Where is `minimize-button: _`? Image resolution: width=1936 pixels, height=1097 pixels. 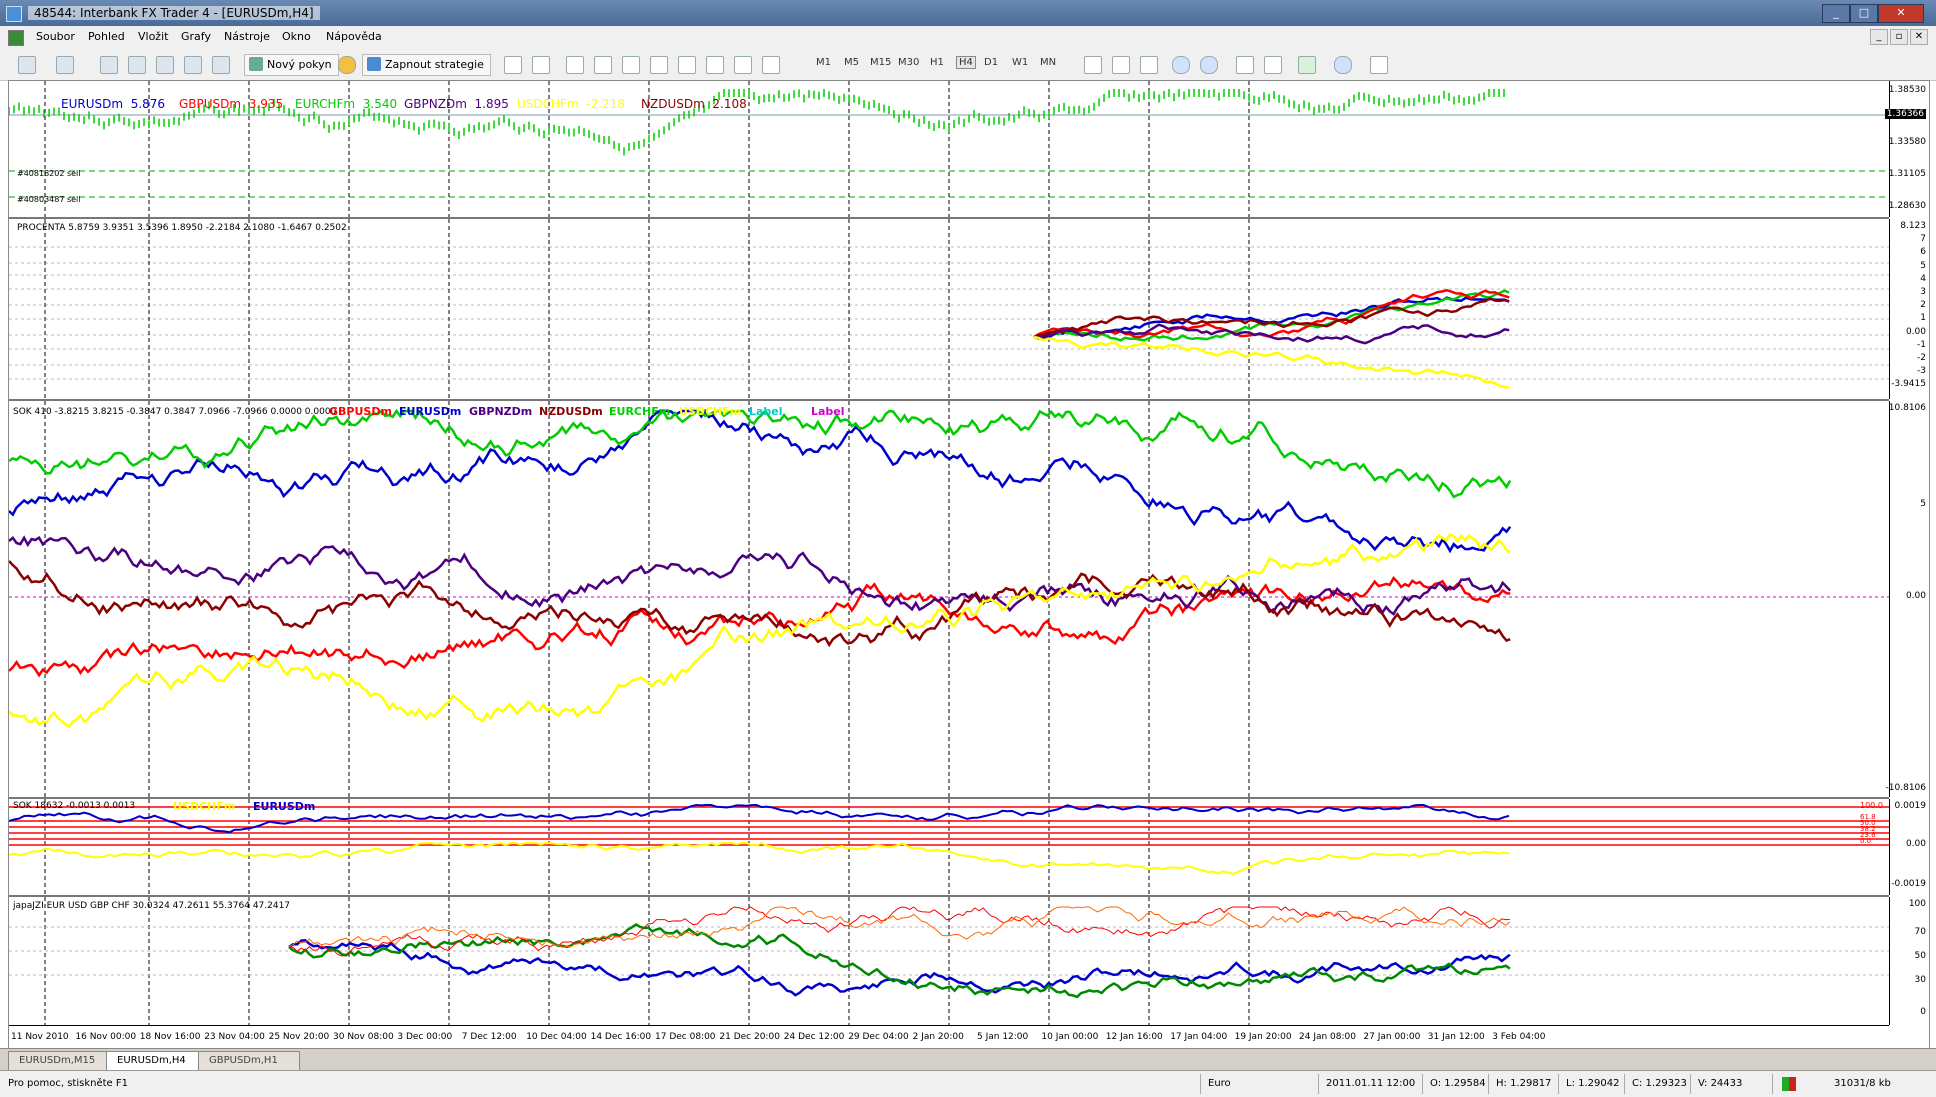
minimize-button: _ is located at coordinates (1836, 13).